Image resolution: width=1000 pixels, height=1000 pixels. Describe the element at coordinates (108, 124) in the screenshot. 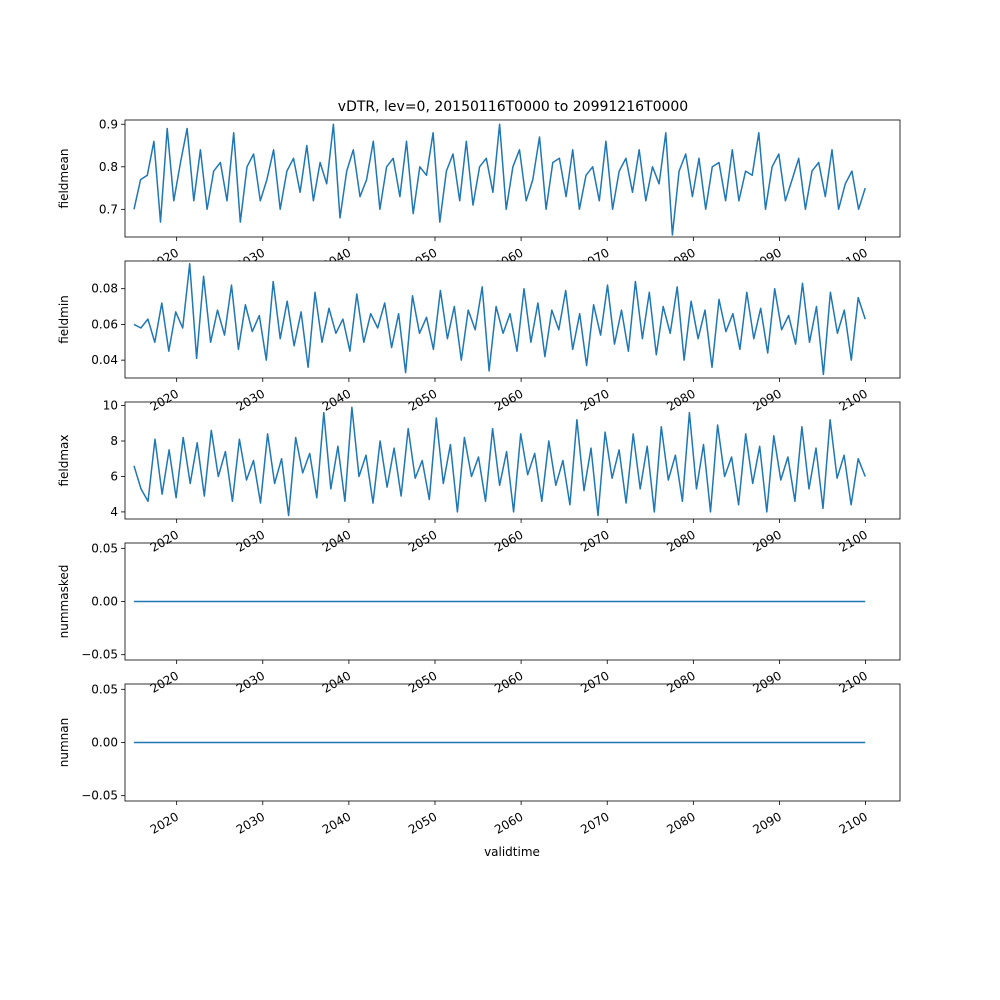

I see `y-tick-label: 0.9` at that location.